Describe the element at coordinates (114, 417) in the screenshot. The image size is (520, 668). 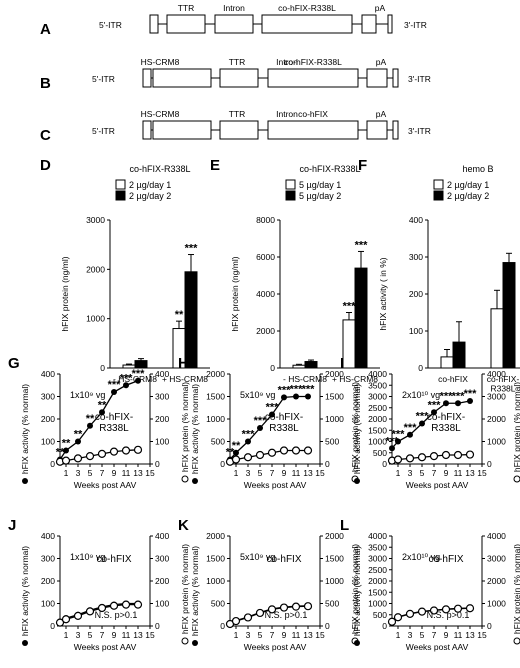
I see `construct-label-line: co-hFIX-` at that location.